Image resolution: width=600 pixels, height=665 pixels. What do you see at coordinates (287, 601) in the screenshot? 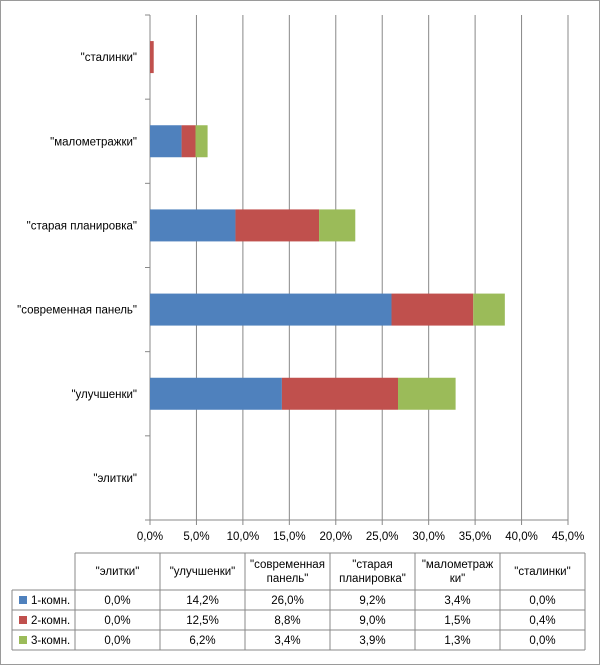
I see `table-value-cell: 26,0%` at bounding box center [287, 601].